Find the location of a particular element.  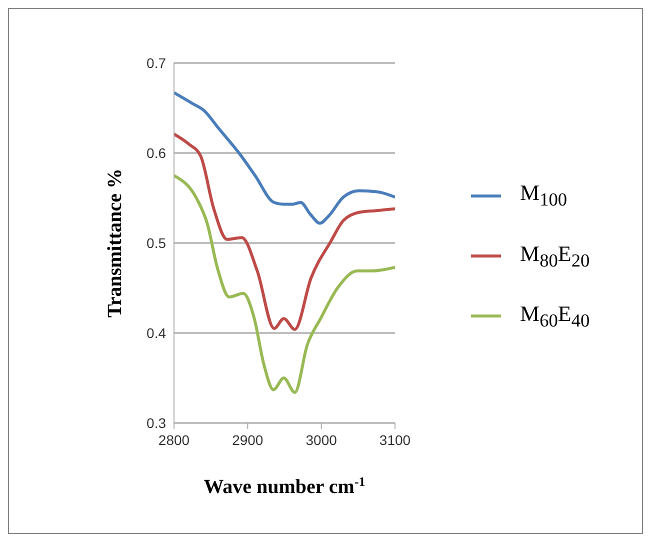

x-tick-label: 2800 is located at coordinates (174, 440).